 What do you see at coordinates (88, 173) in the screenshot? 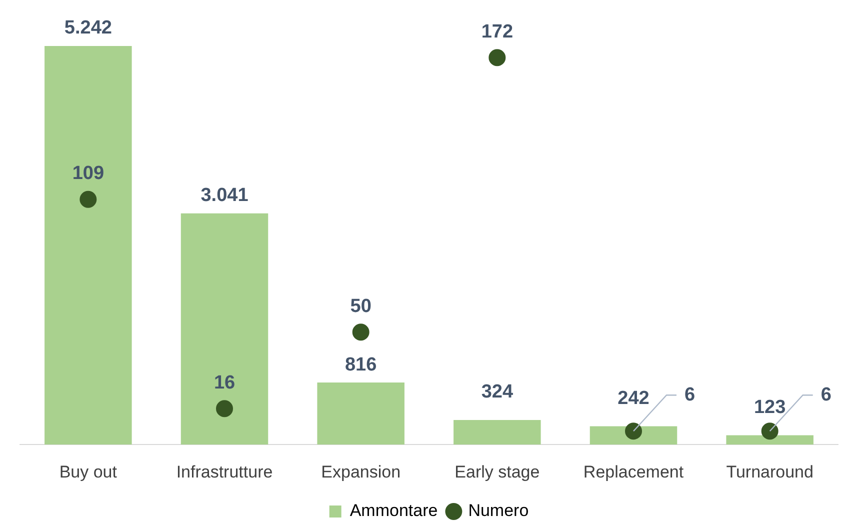
I see `data-label: 109` at bounding box center [88, 173].